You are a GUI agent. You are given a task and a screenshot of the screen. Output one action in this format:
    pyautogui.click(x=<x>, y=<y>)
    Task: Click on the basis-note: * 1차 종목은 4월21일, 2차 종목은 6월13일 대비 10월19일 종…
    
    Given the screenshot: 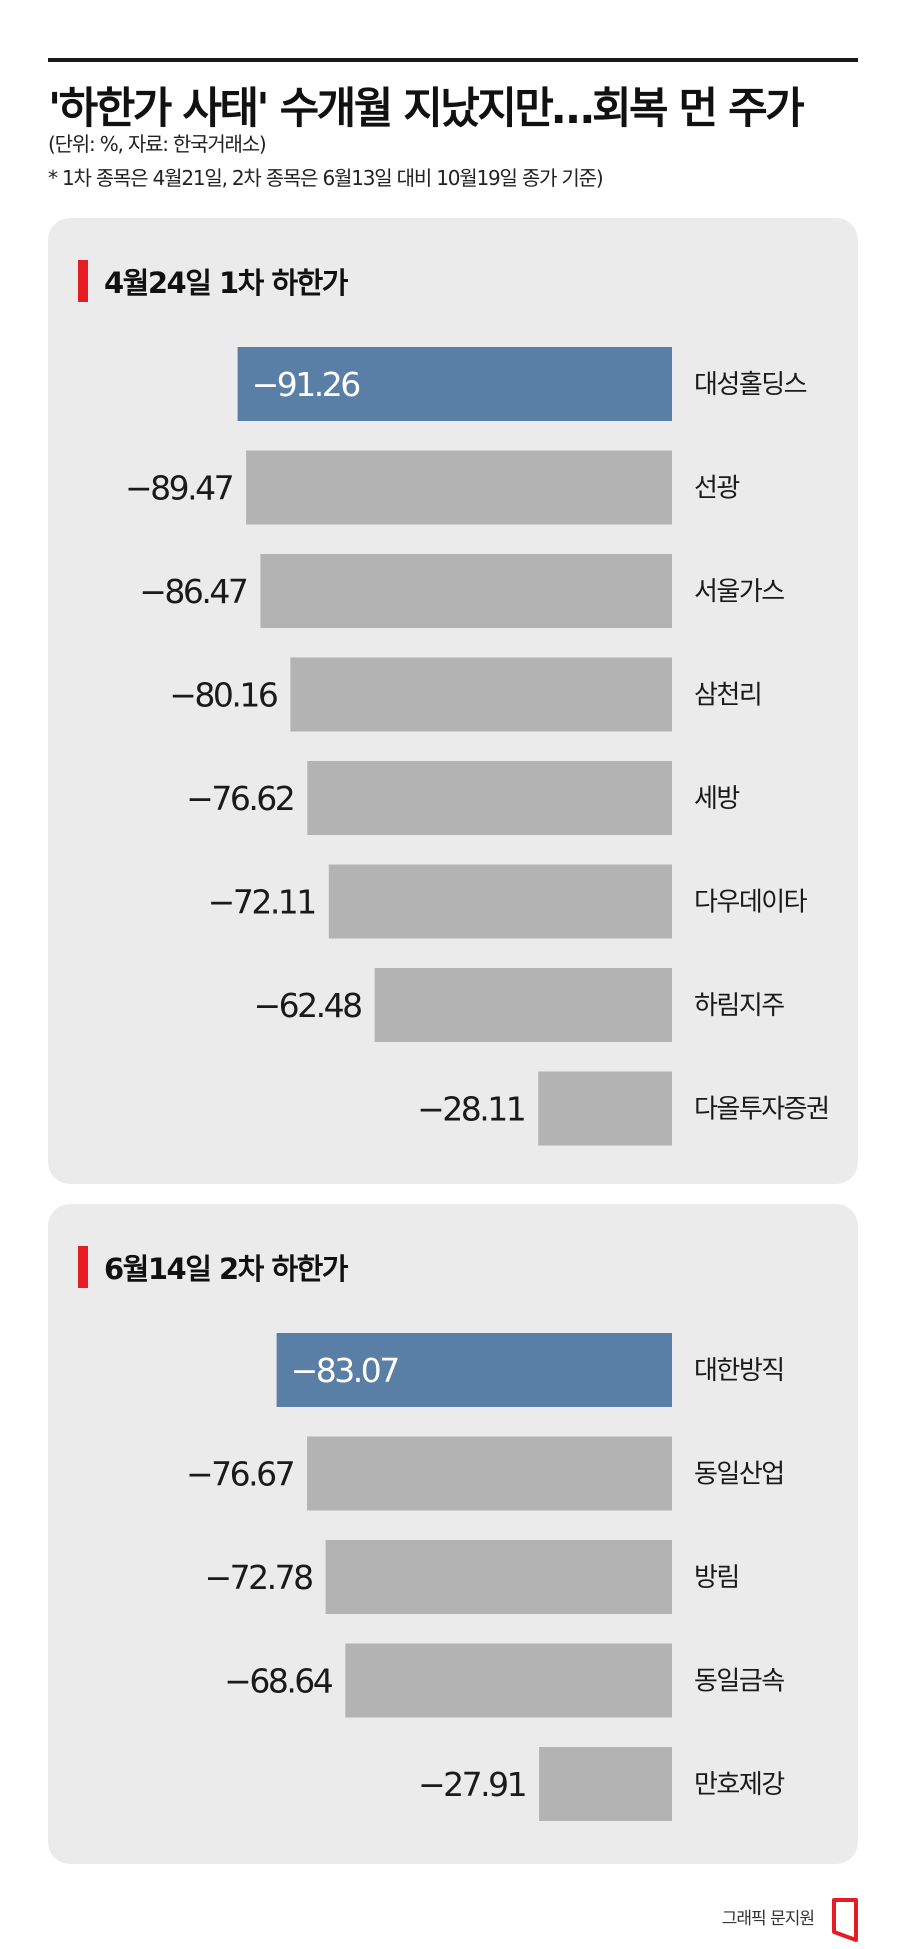 What is the action you would take?
    pyautogui.click(x=326, y=178)
    